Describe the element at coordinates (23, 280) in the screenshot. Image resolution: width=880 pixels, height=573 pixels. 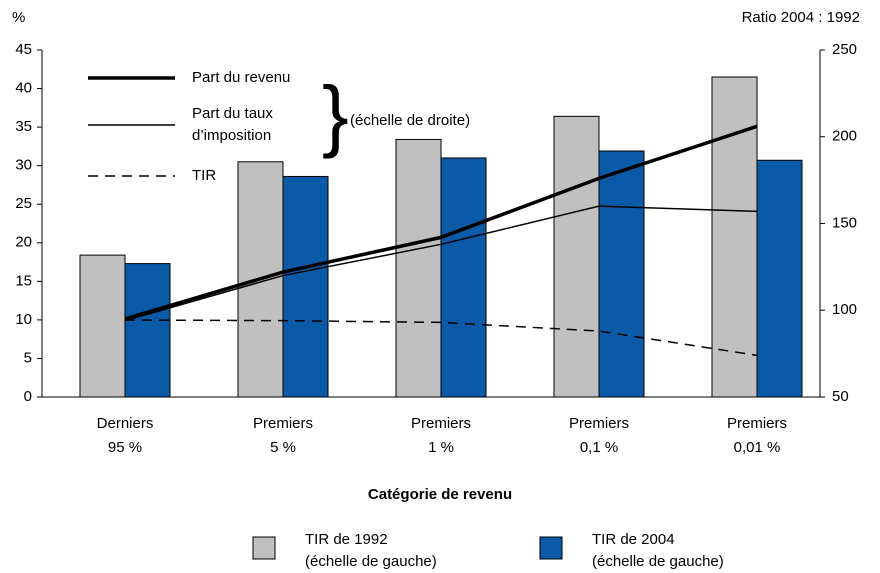
I see `y-tick-label: 15` at that location.